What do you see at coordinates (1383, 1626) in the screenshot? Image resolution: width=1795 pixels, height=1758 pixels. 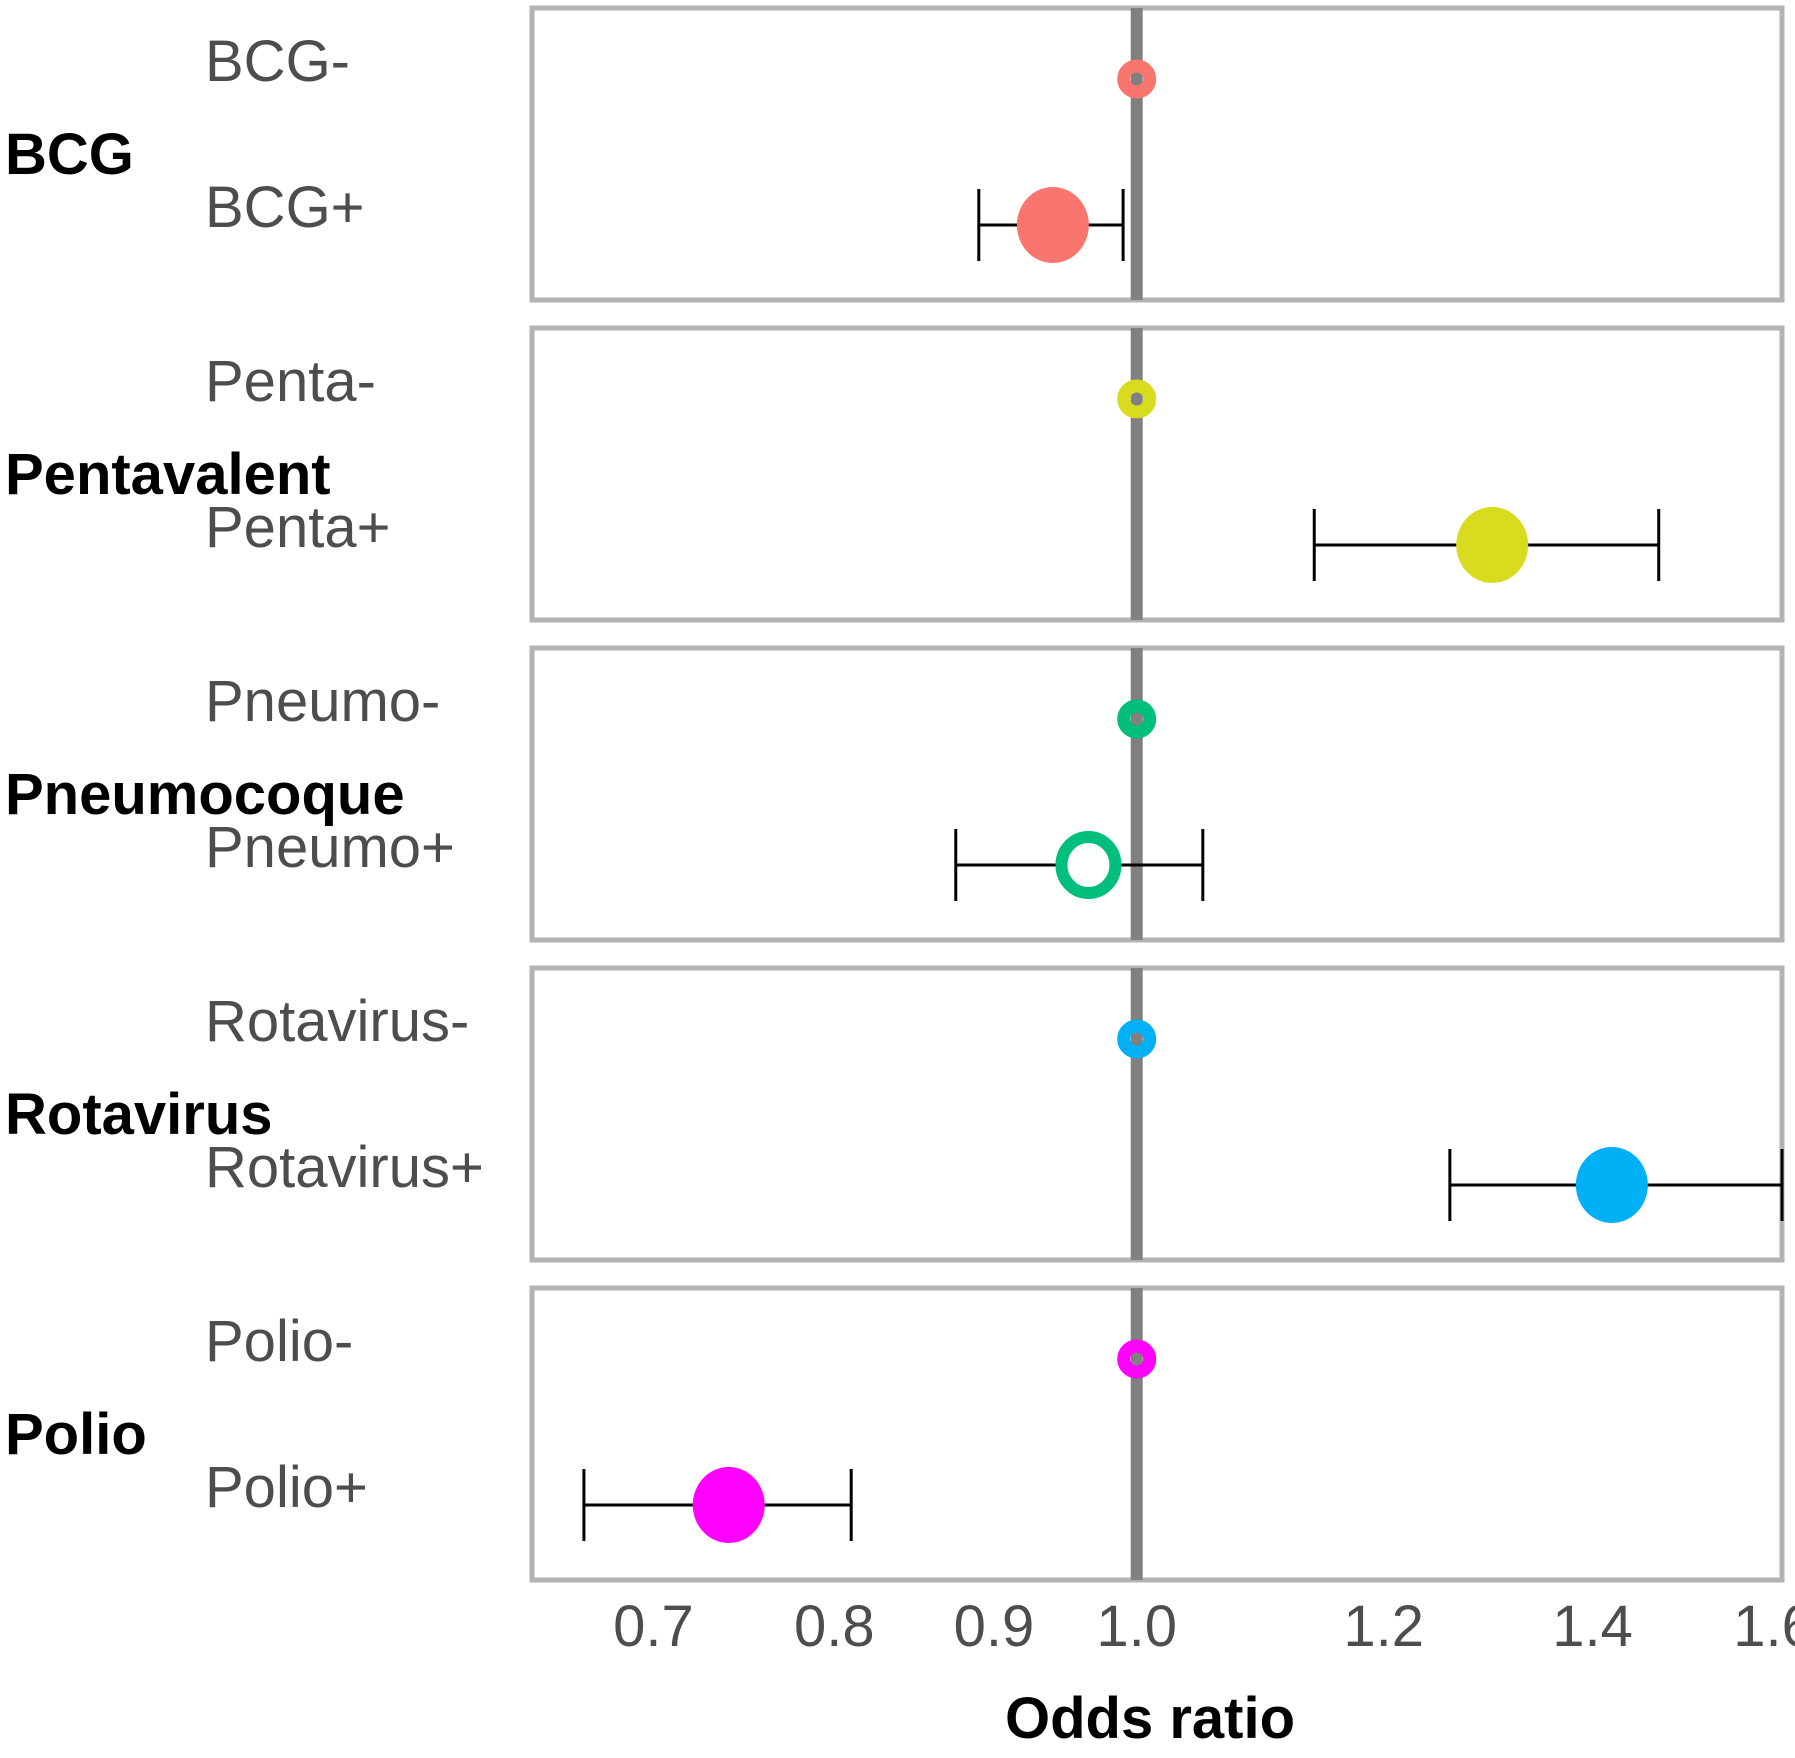 I see `x-tick-label: 1.2` at bounding box center [1383, 1626].